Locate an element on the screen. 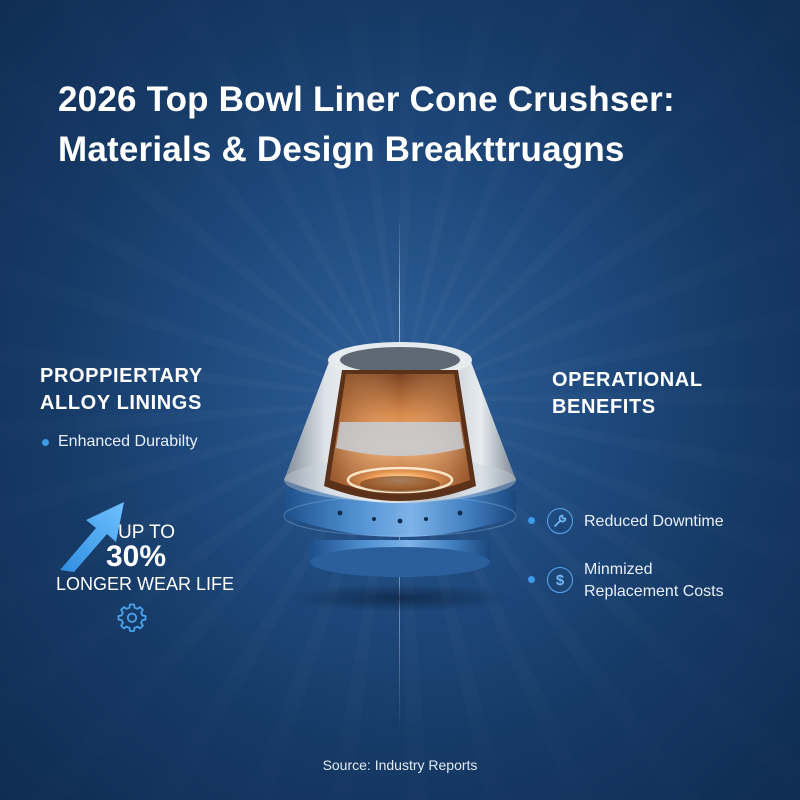 The image size is (800, 800). benefit-line-1: Reduced Downtime is located at coordinates (654, 521).